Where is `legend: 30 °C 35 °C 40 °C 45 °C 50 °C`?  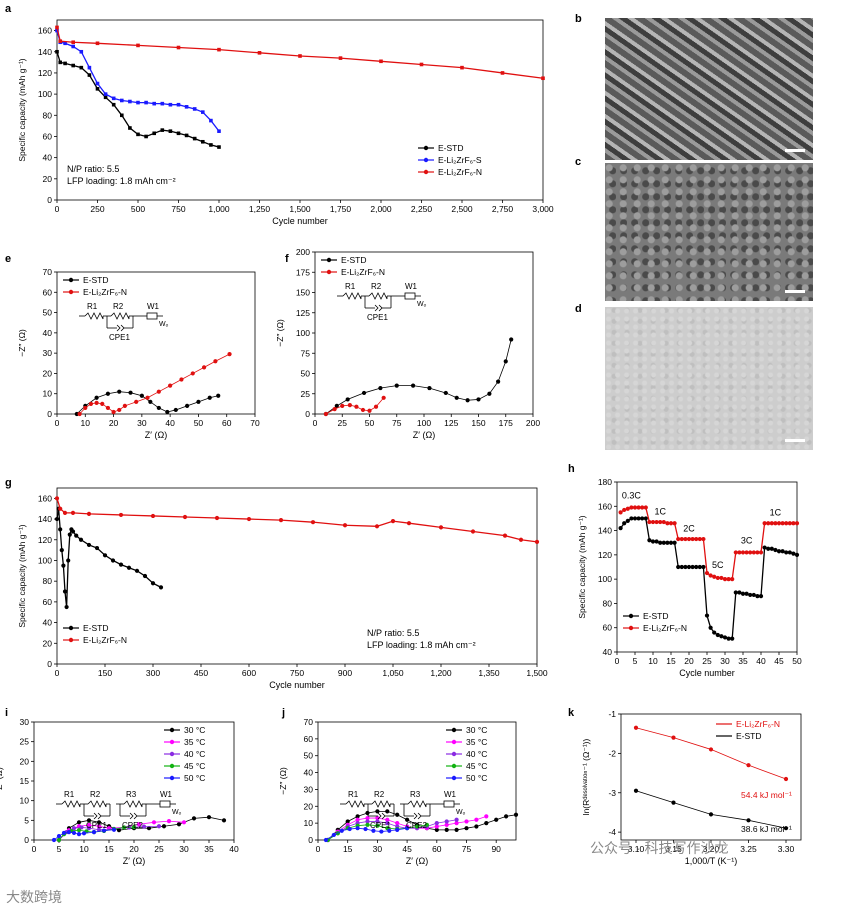
legend: 30 °C 35 °C 40 °C 45 °C 50 °C is located at coordinates (466, 754).